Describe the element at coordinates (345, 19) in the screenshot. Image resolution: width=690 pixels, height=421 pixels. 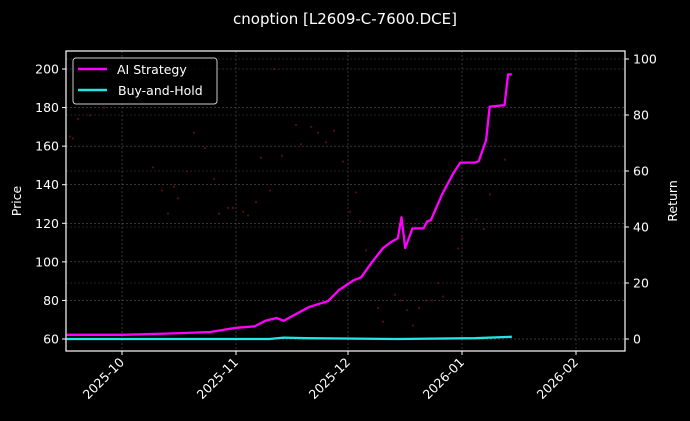
I see `chart-title: cnoption [L2609-C-7600.DCE]` at that location.